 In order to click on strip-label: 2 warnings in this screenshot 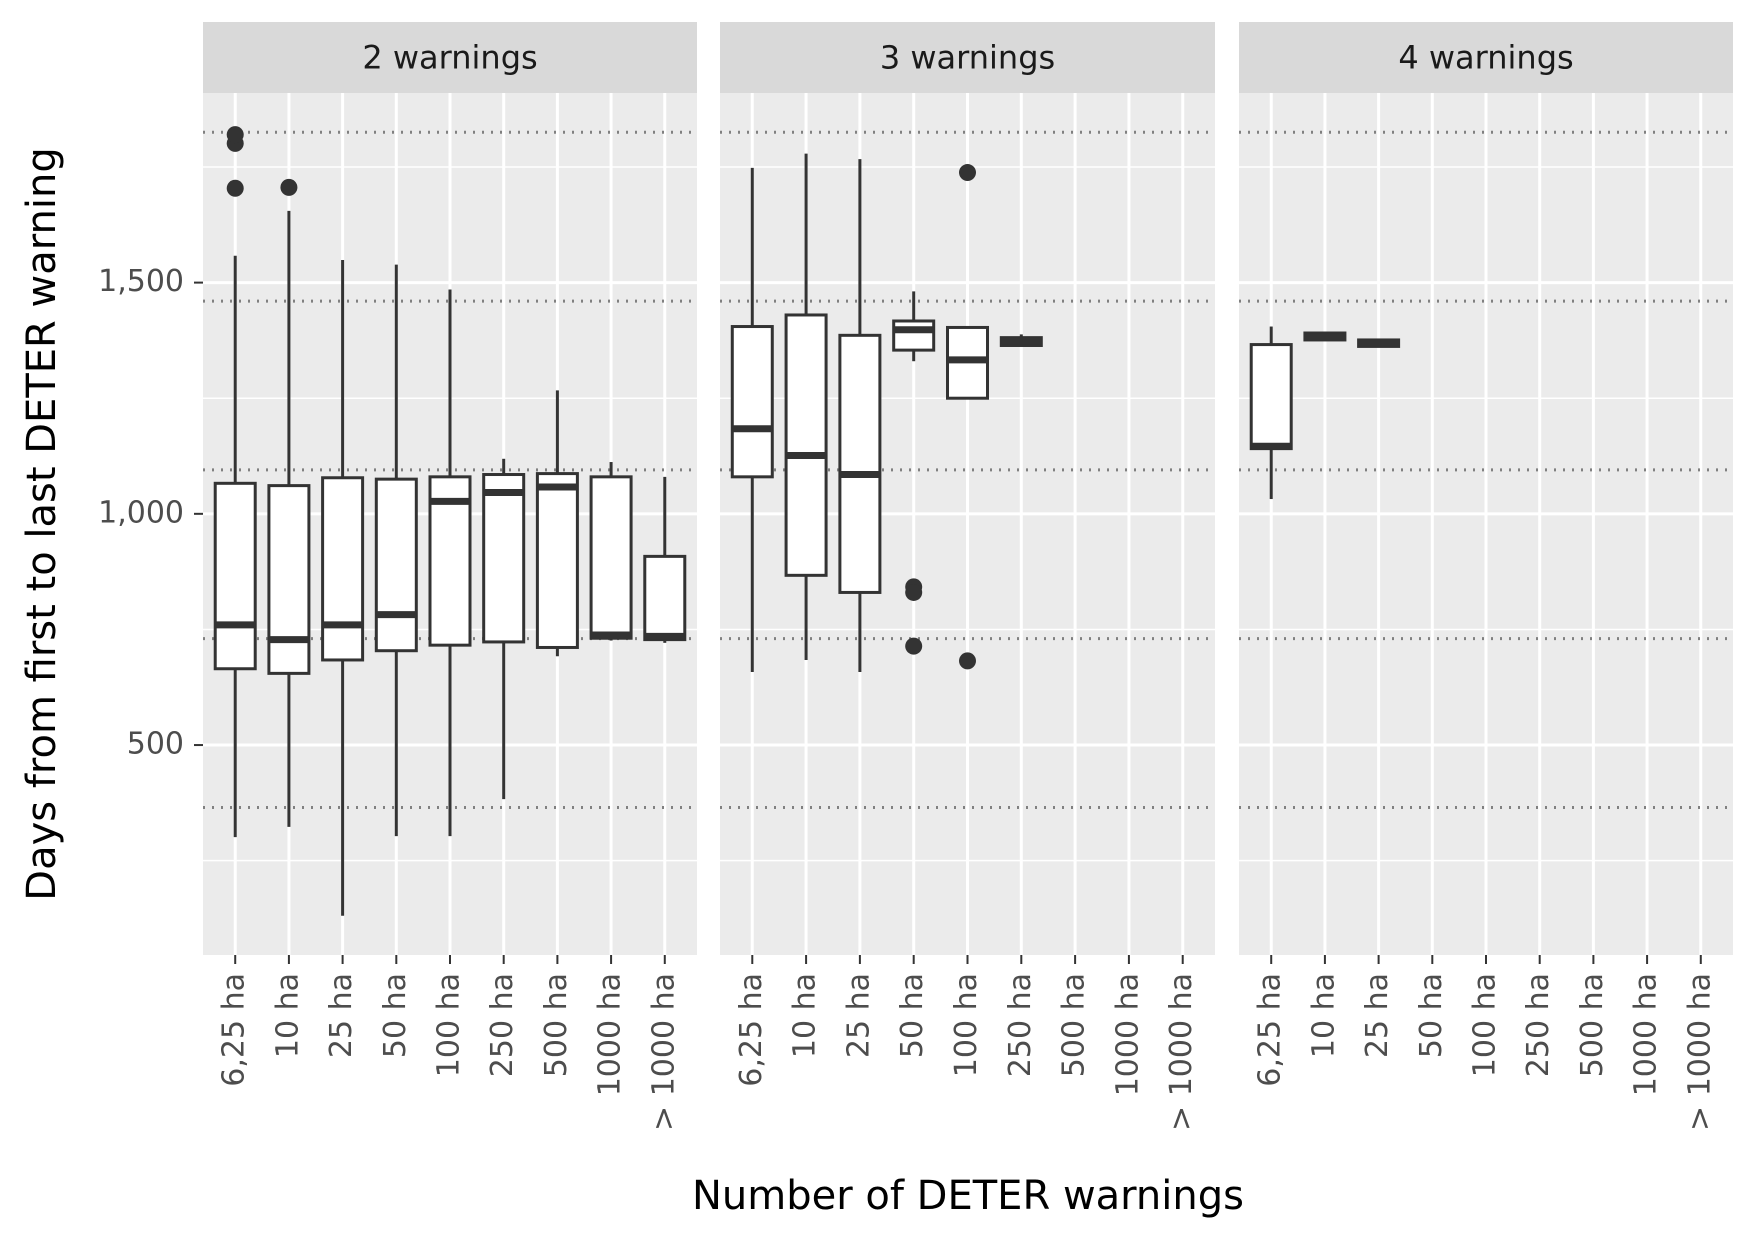, I will do `click(449, 58)`.